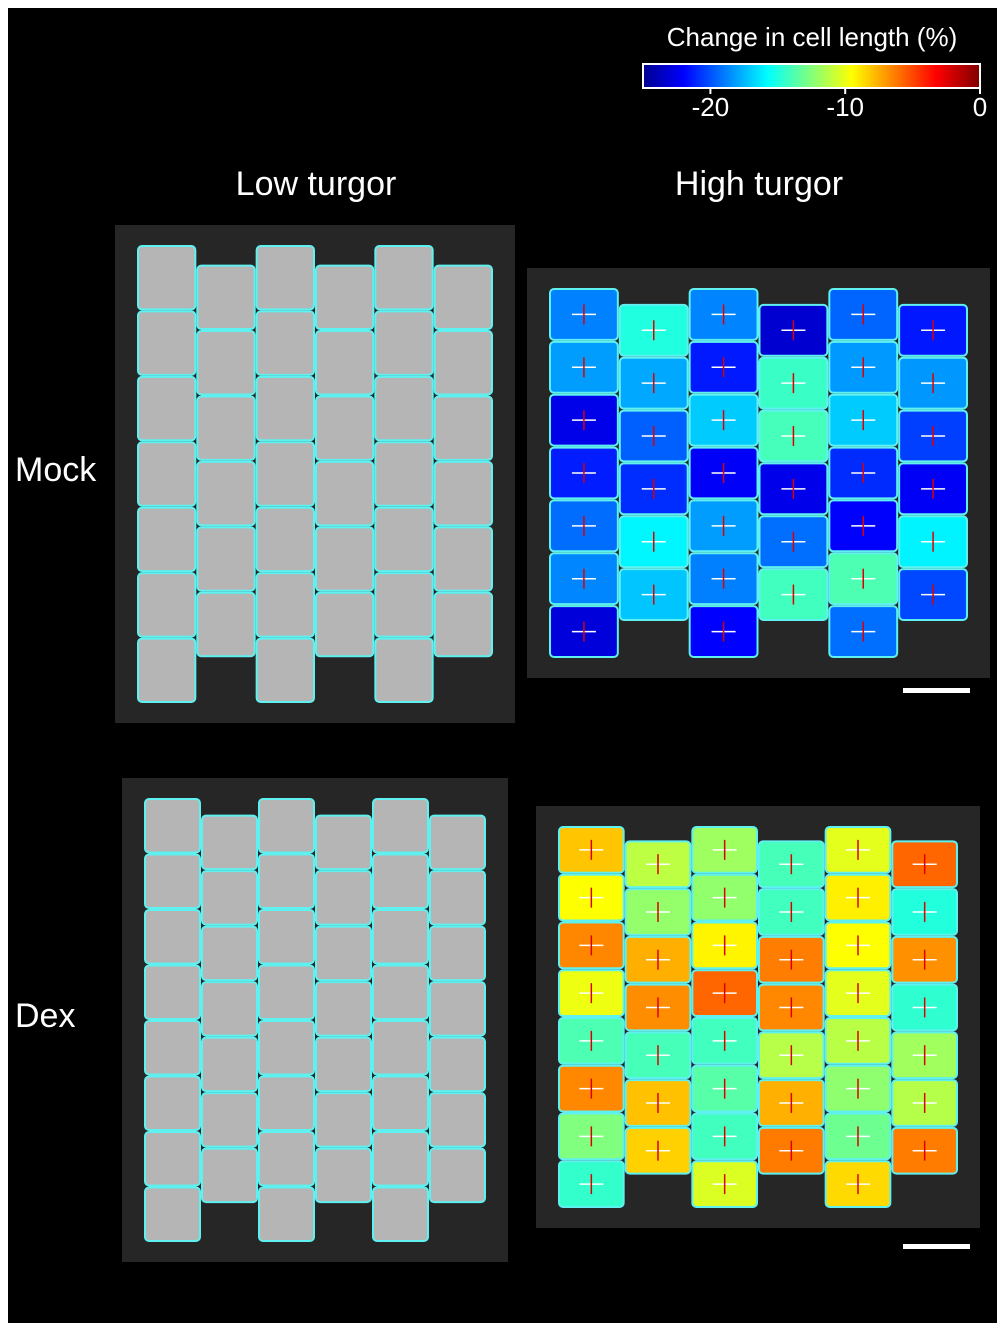 Image resolution: width=1003 pixels, height=1331 pixels. What do you see at coordinates (812, 37) in the screenshot?
I see `colorbar-title: Change in cell length (%)` at bounding box center [812, 37].